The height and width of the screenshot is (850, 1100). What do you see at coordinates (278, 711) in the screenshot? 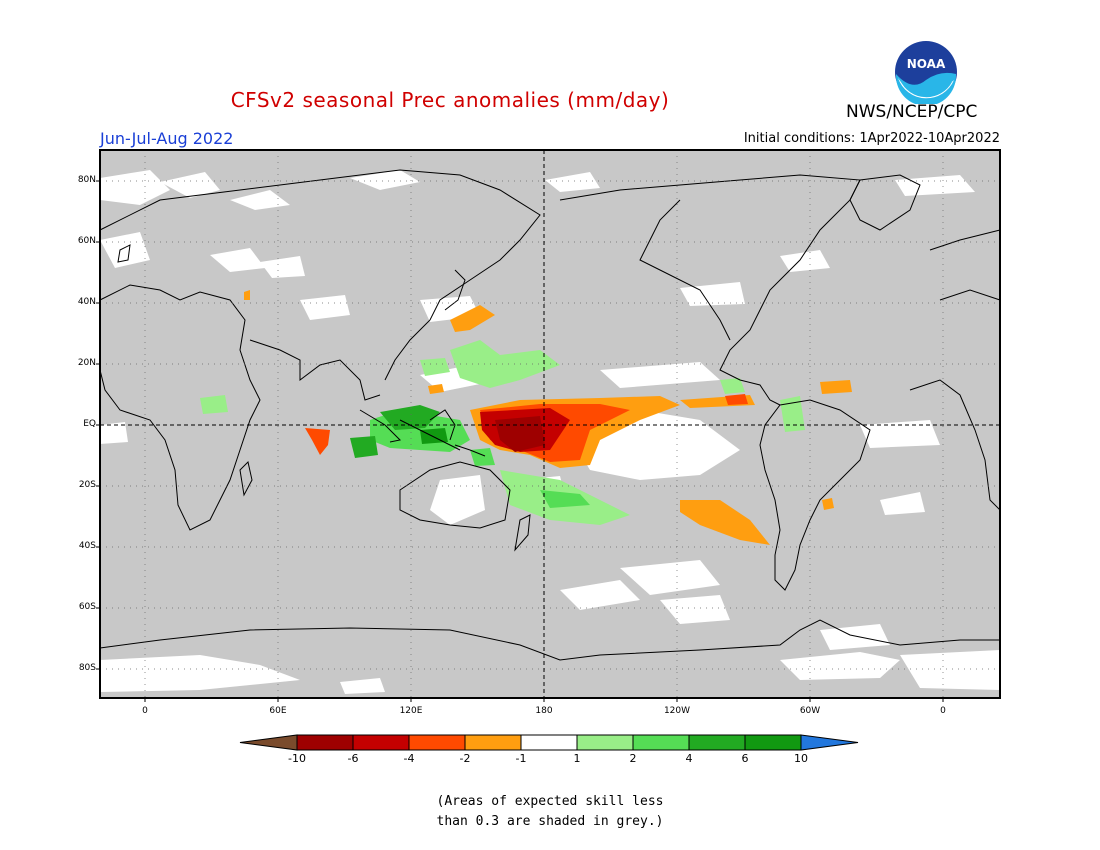
I see `lon-label-60e: 60E` at bounding box center [278, 711].